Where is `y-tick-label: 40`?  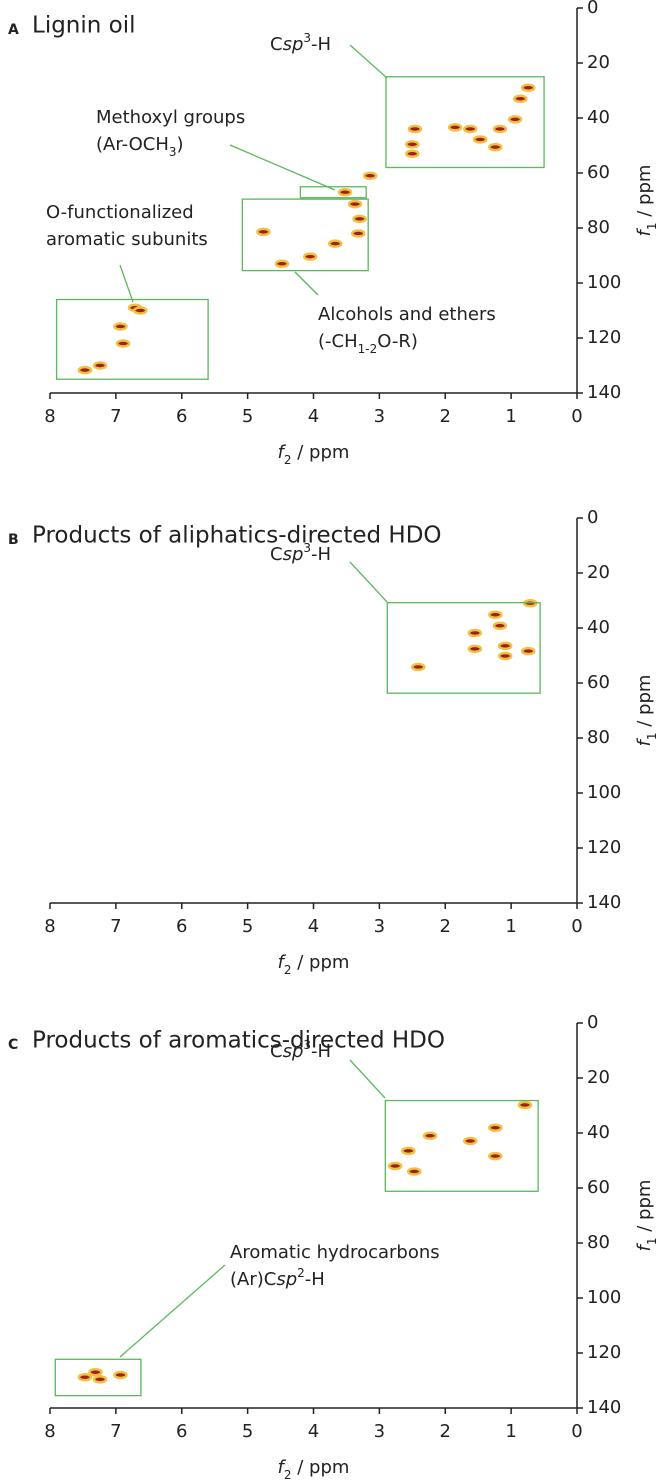
y-tick-label: 40 is located at coordinates (598, 1132).